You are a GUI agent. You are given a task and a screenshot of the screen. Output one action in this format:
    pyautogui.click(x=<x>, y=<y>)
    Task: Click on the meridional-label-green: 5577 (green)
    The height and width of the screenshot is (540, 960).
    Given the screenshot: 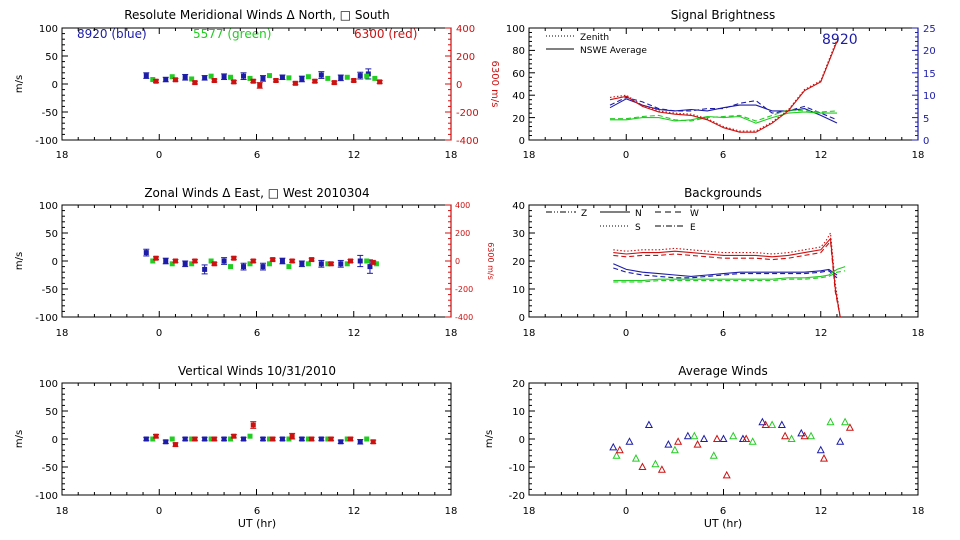 What is the action you would take?
    pyautogui.click(x=232, y=34)
    